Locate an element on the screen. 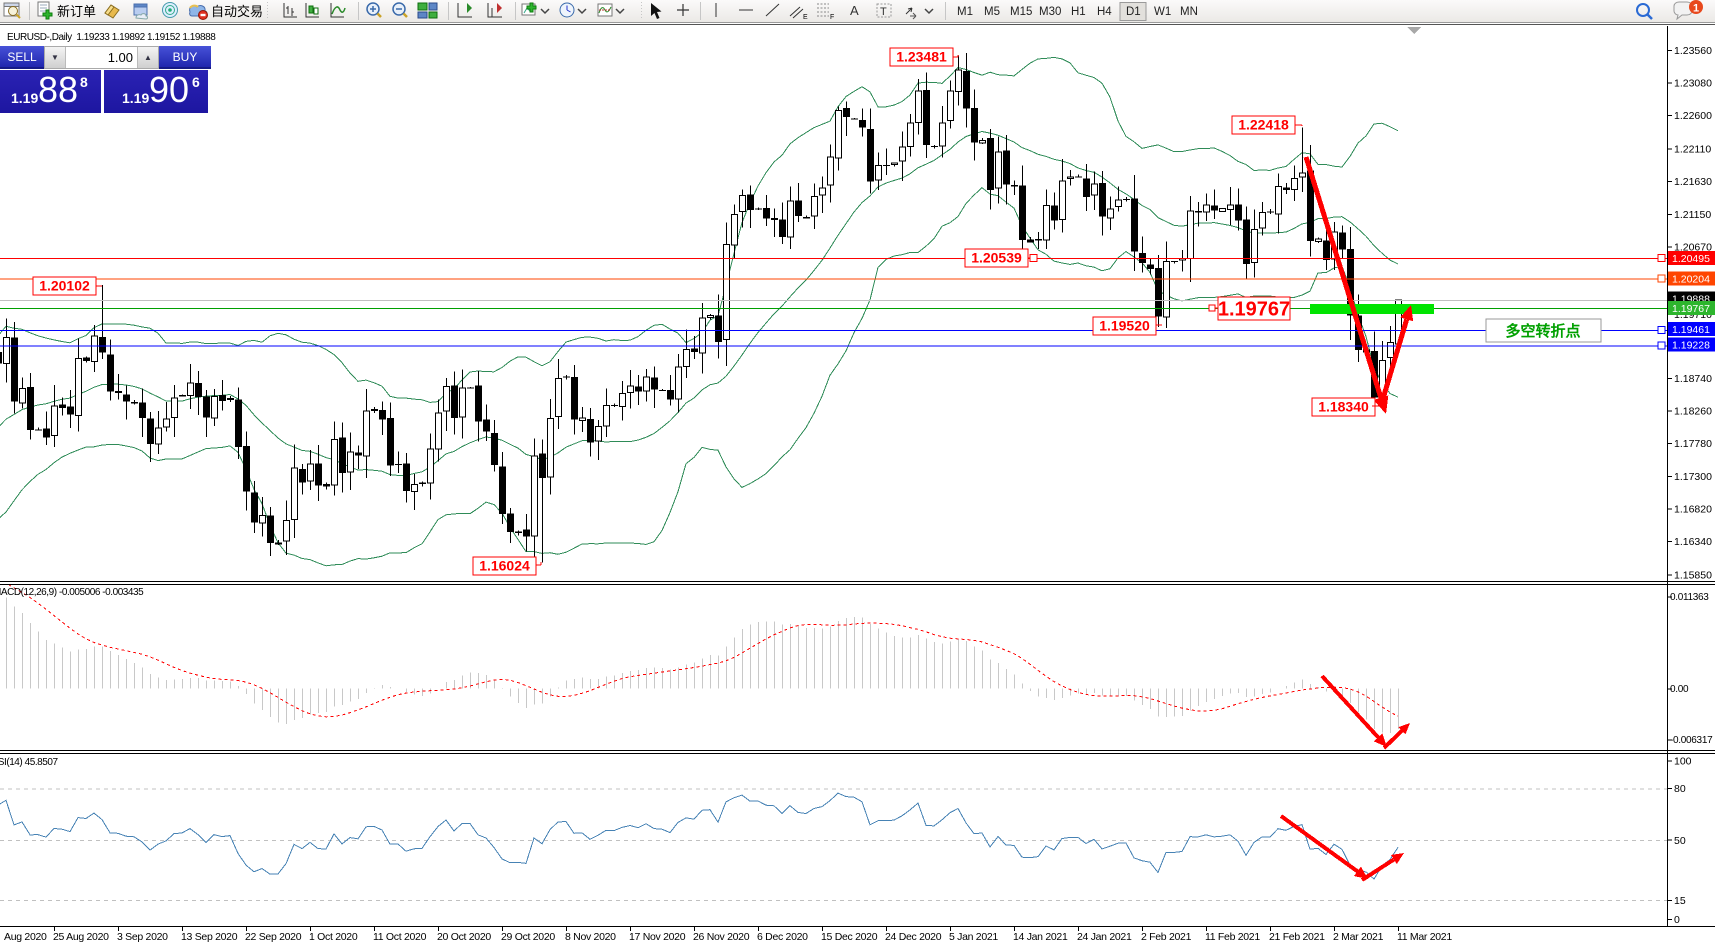 Image resolution: width=1715 pixels, height=944 pixels. svg-text: 1.20495 is located at coordinates (1691, 259).